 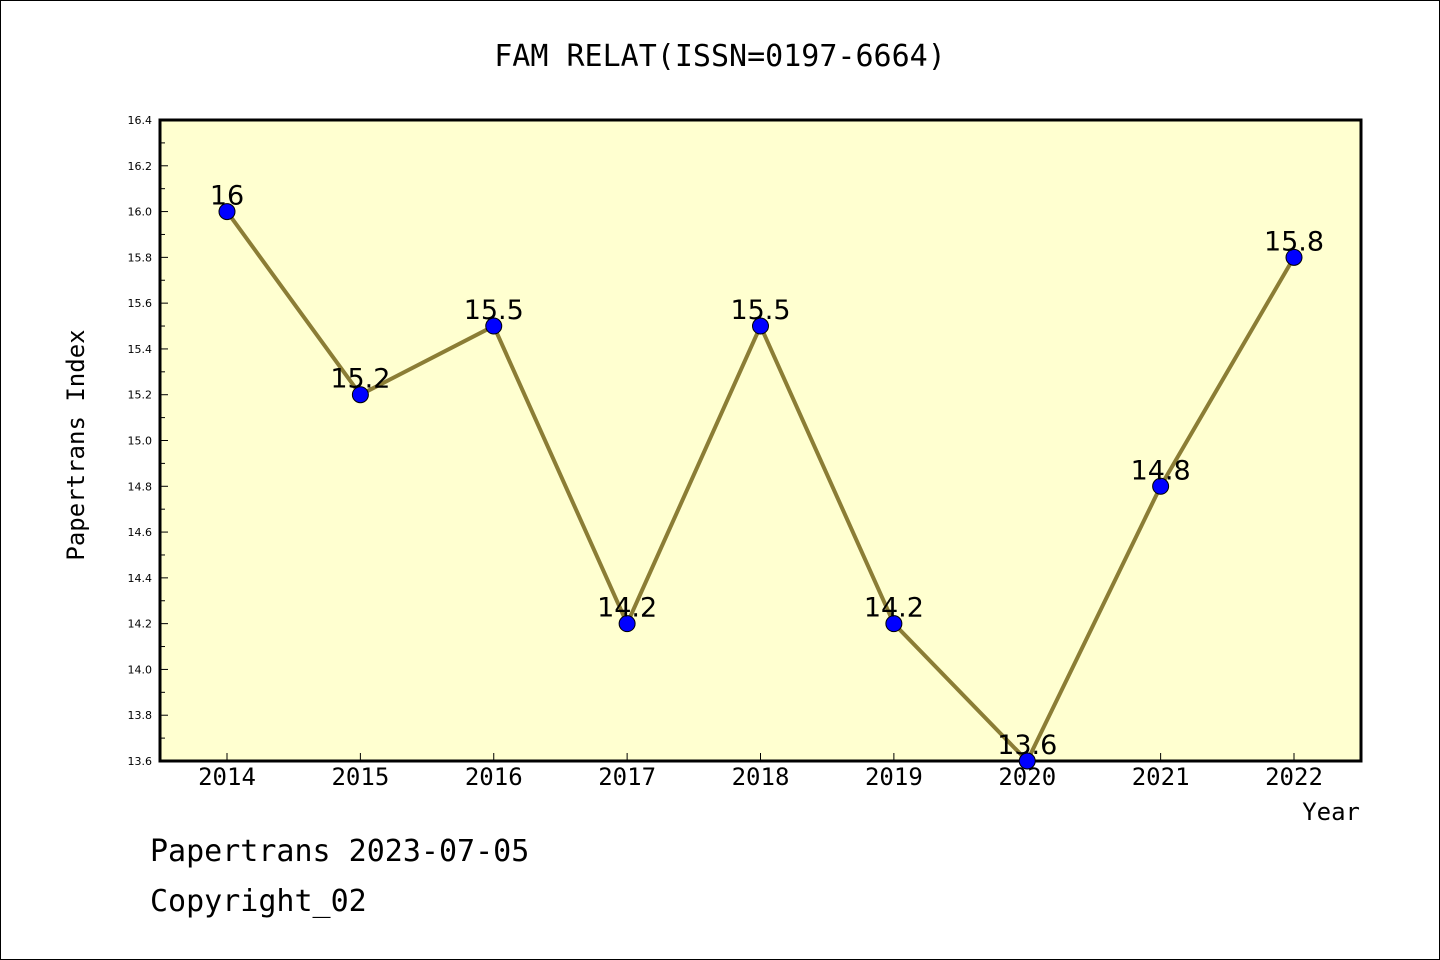 I want to click on x-tick-label: 2015, so click(x=360, y=777).